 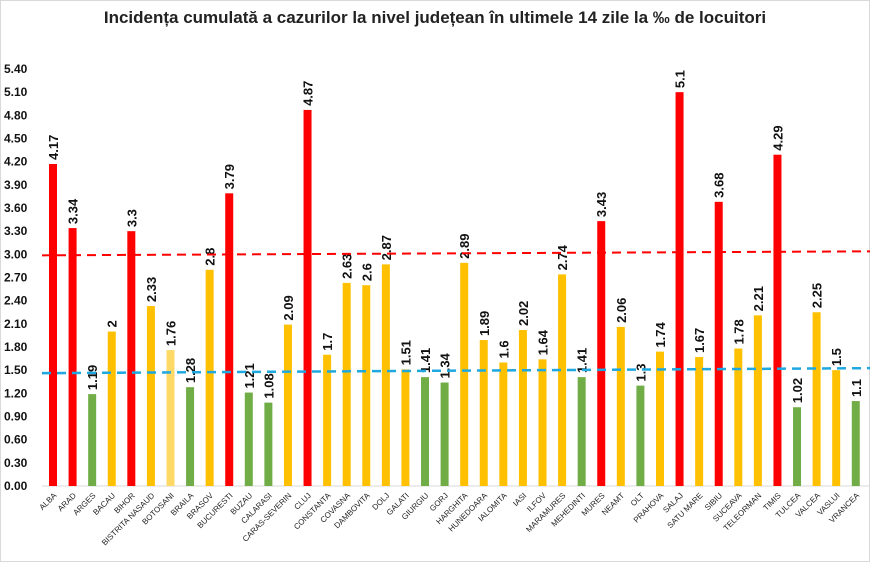 I want to click on y-tick-label: 0.60, so click(x=16, y=440).